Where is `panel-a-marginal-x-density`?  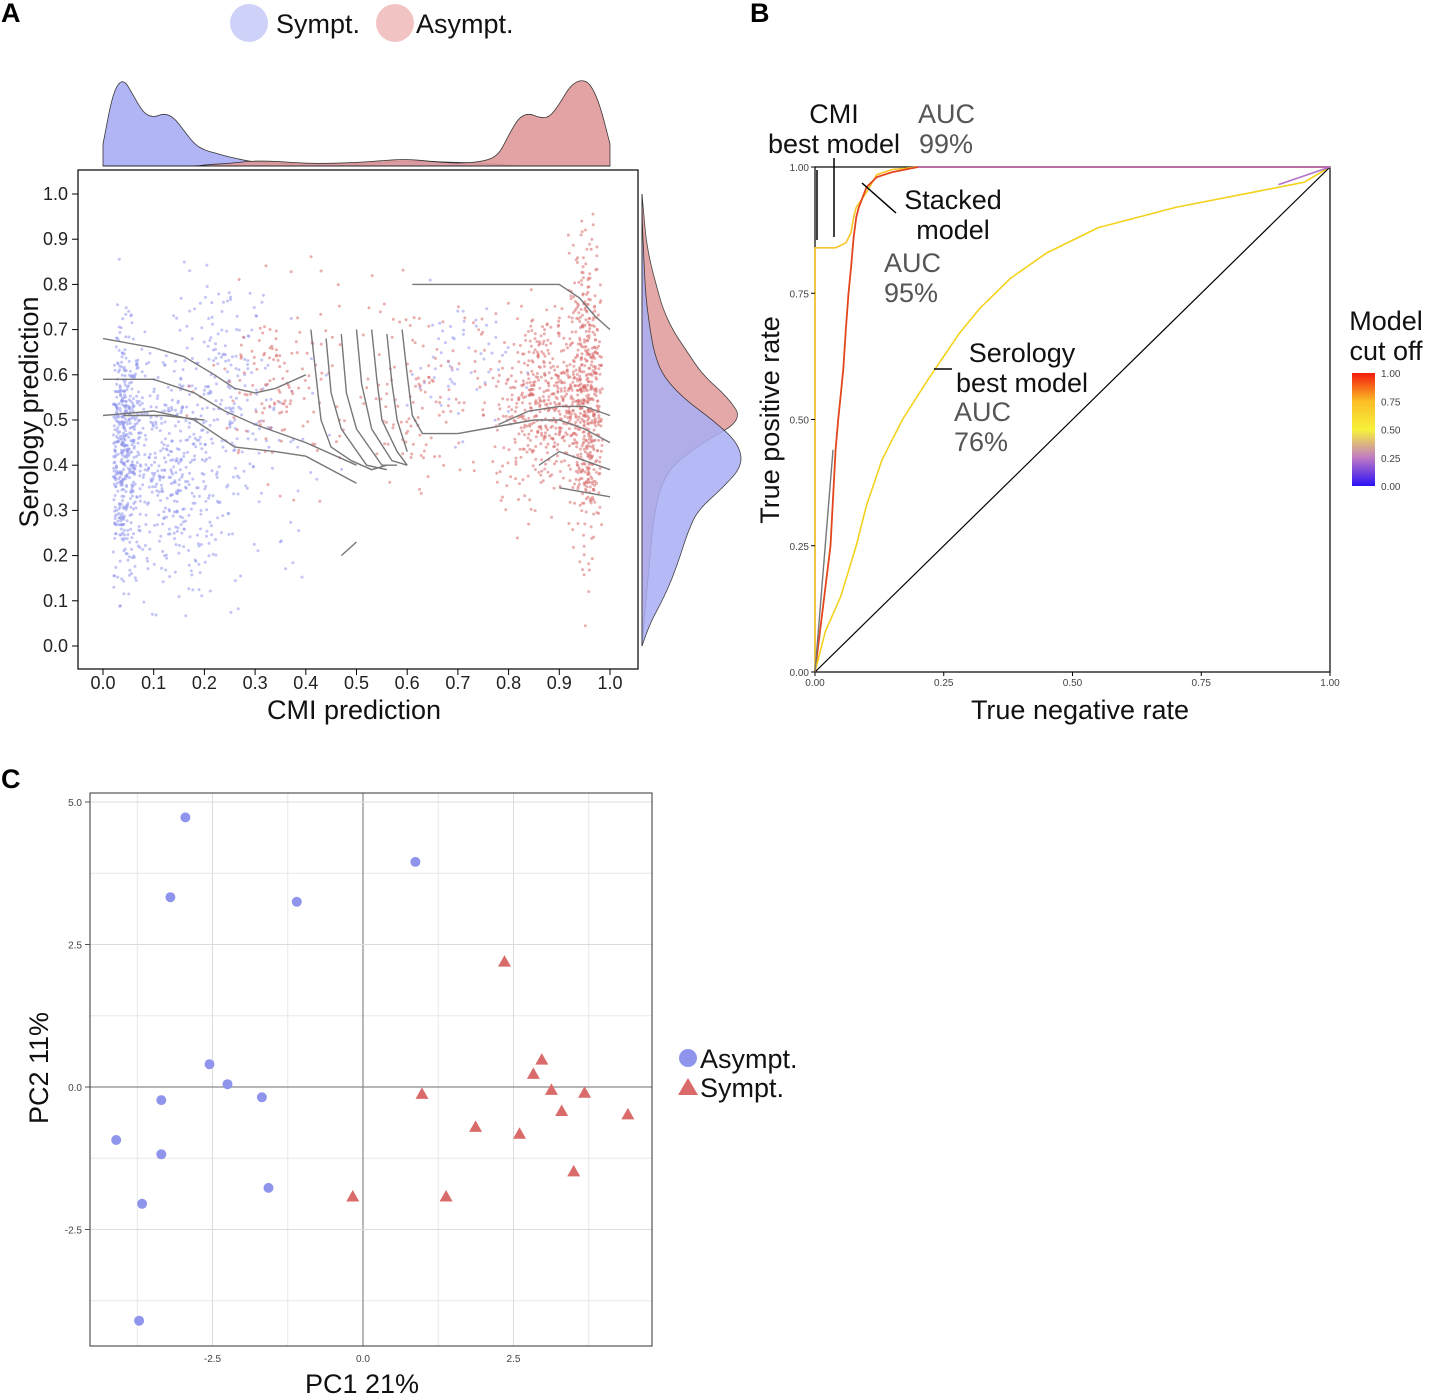
panel-a-marginal-x-density is located at coordinates (356, 123).